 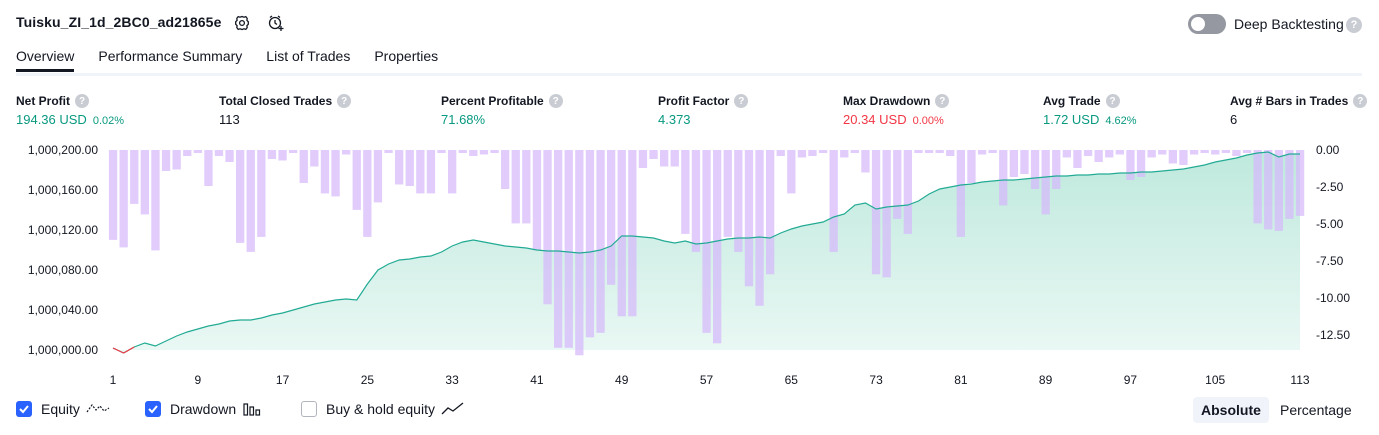 I want to click on left-axis-tick: 1,000,080.00, so click(x=63, y=270).